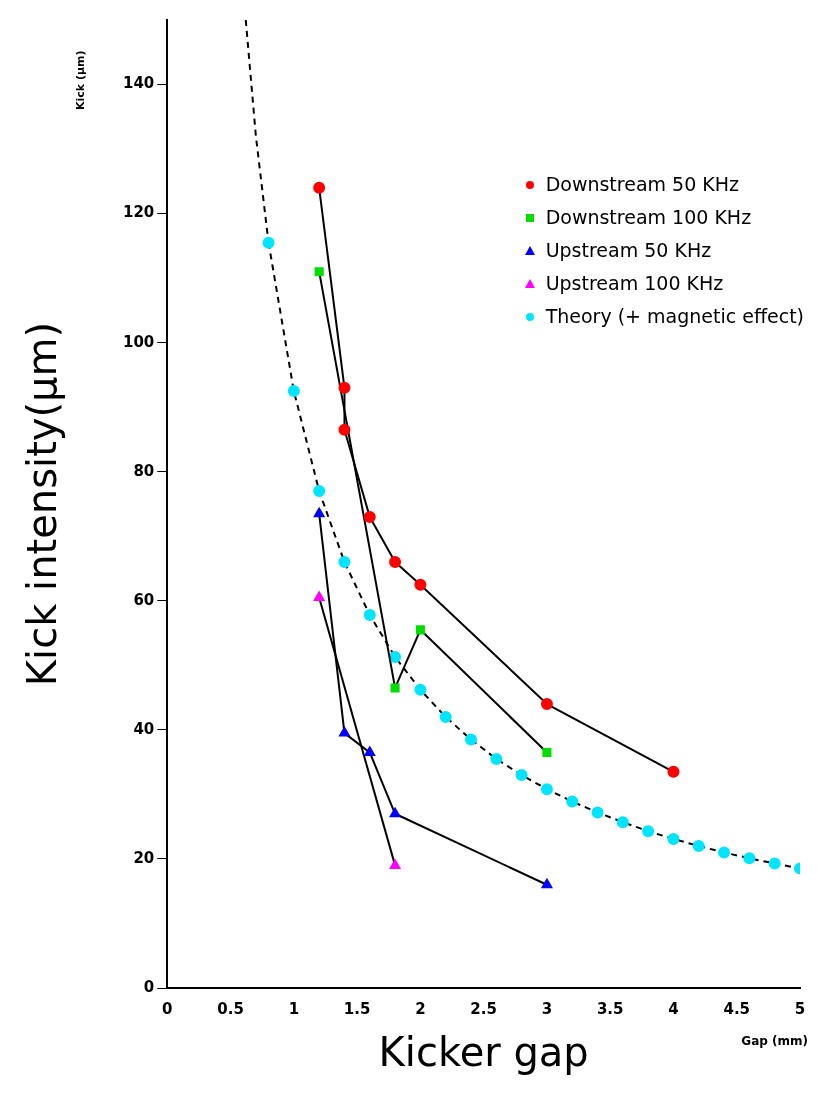  I want to click on y-tick-label: 120, so click(139, 212).